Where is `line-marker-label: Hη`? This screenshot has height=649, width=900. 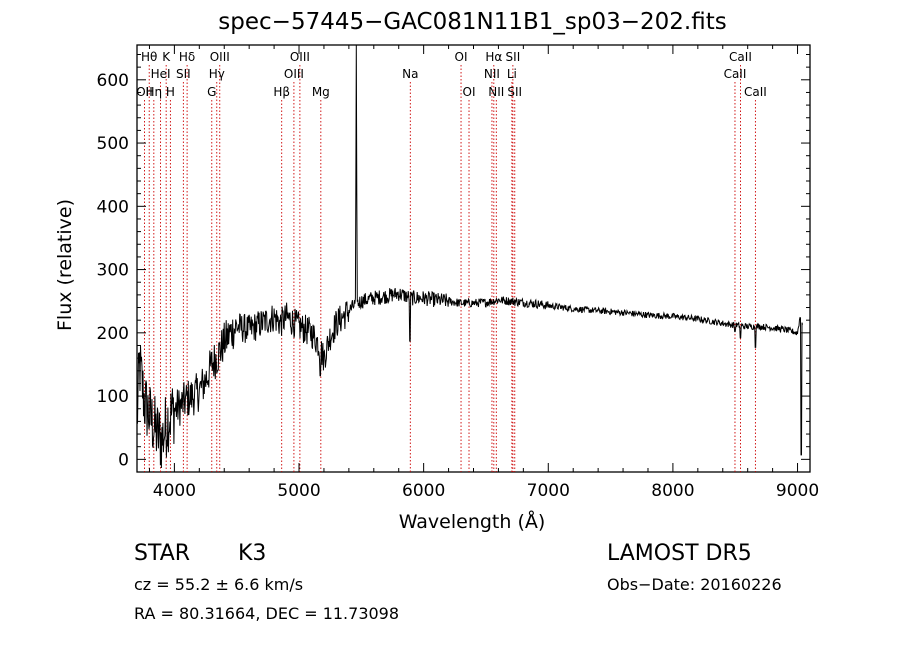 line-marker-label: Hη is located at coordinates (154, 92).